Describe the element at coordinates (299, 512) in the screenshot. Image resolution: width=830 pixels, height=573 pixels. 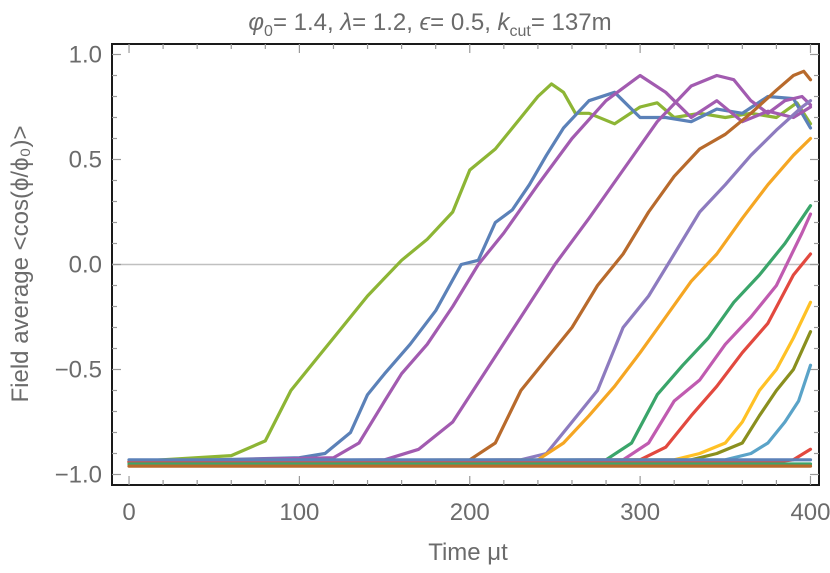
I see `x-tick-label: 100` at that location.